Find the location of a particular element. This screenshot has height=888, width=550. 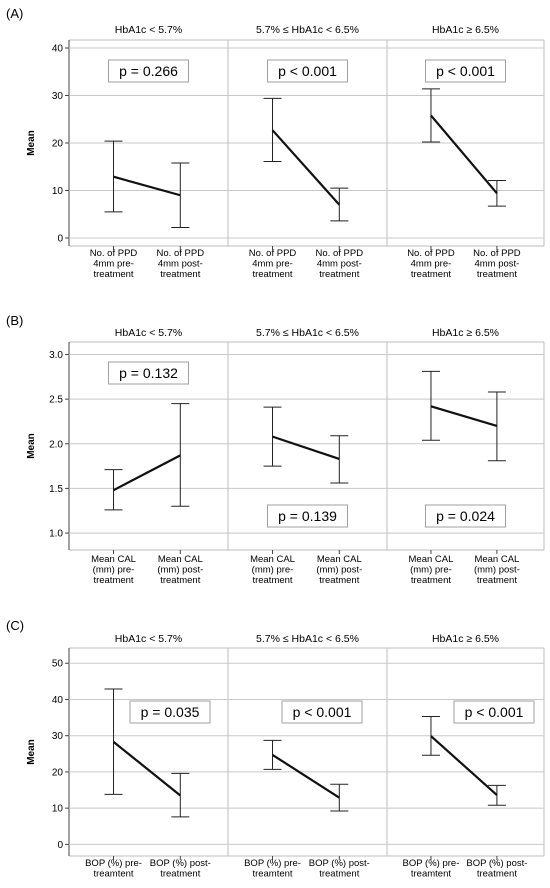

p-value-label: p = 0.035 is located at coordinates (170, 712).